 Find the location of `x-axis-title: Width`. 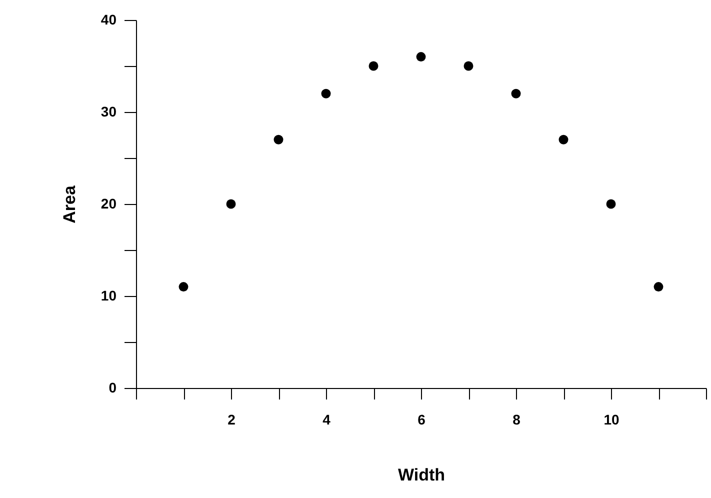

x-axis-title: Width is located at coordinates (422, 475).